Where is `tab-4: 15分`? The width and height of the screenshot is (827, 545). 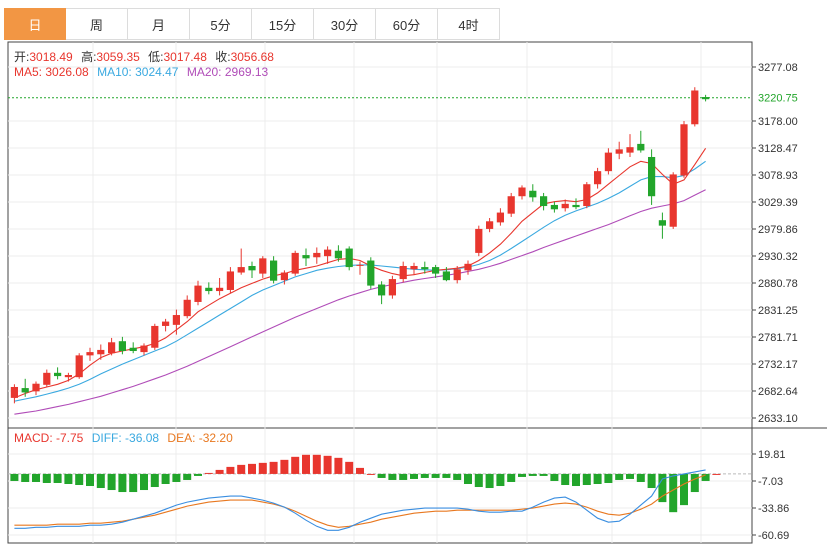 tab-4: 15分 is located at coordinates (283, 24).